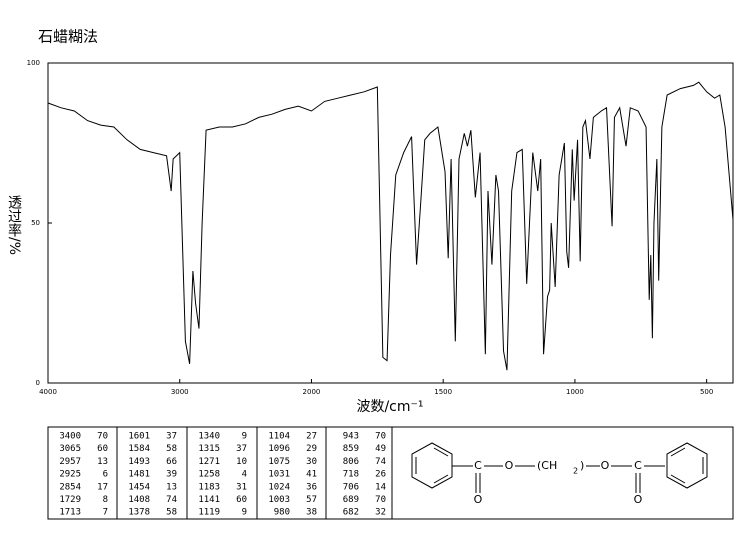 This screenshot has width=743, height=539. I want to click on peak-transmittance: 27, so click(311, 437).